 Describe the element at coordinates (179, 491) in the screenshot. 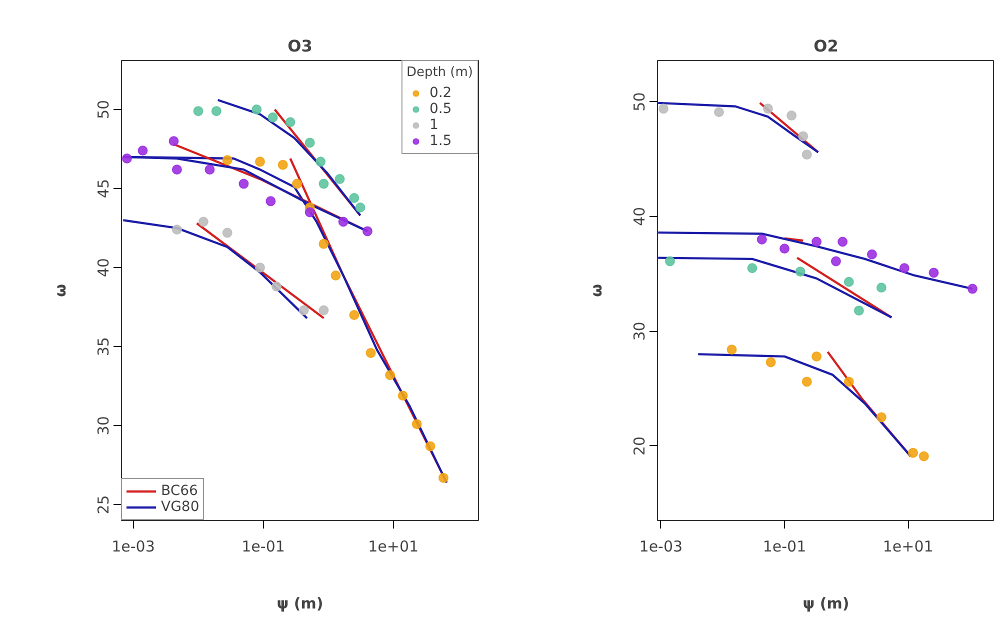

I see `legend-label: BC66` at that location.